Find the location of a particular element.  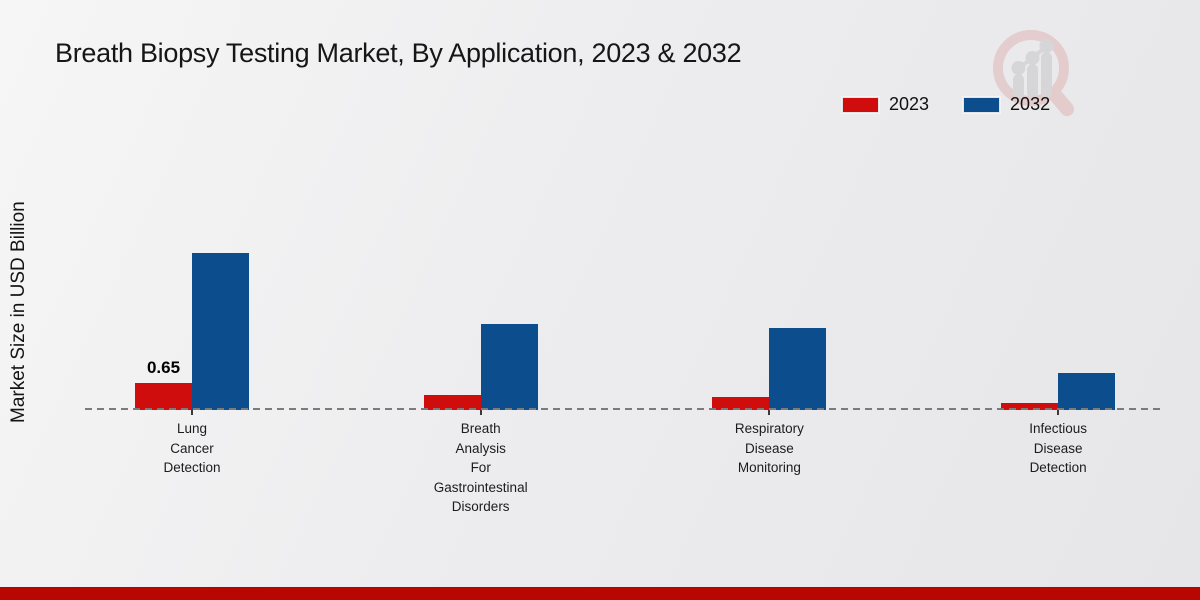

legend-swatch-2032 is located at coordinates (982, 104).